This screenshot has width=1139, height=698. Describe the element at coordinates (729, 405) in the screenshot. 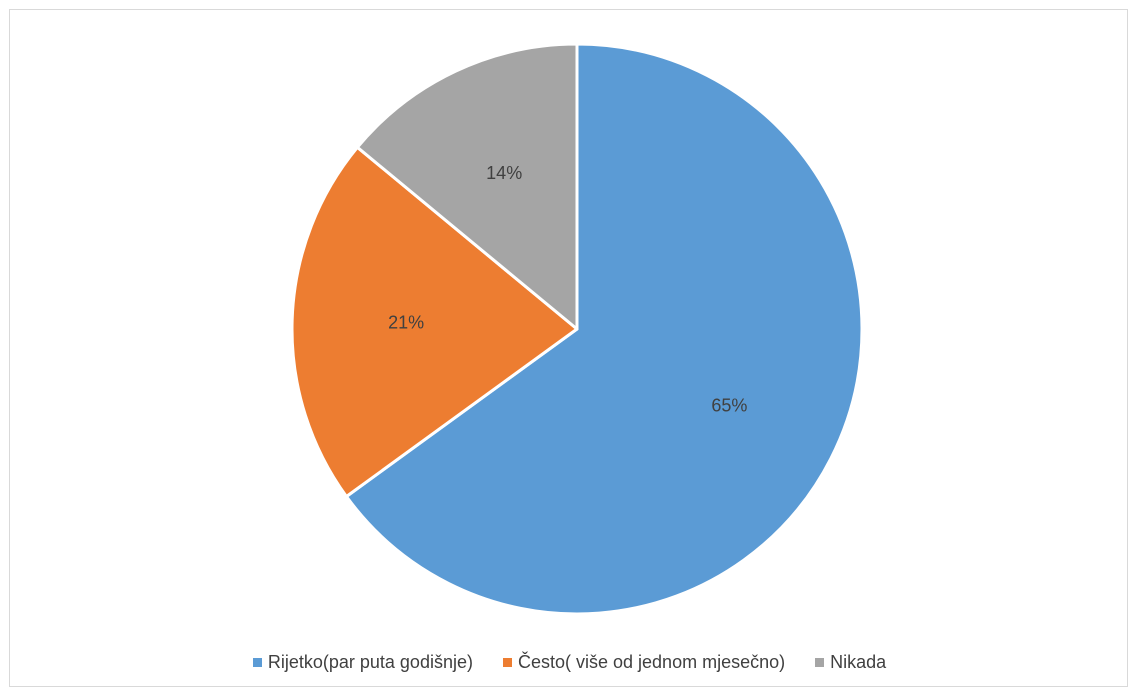

I see `data-label: 65%` at that location.